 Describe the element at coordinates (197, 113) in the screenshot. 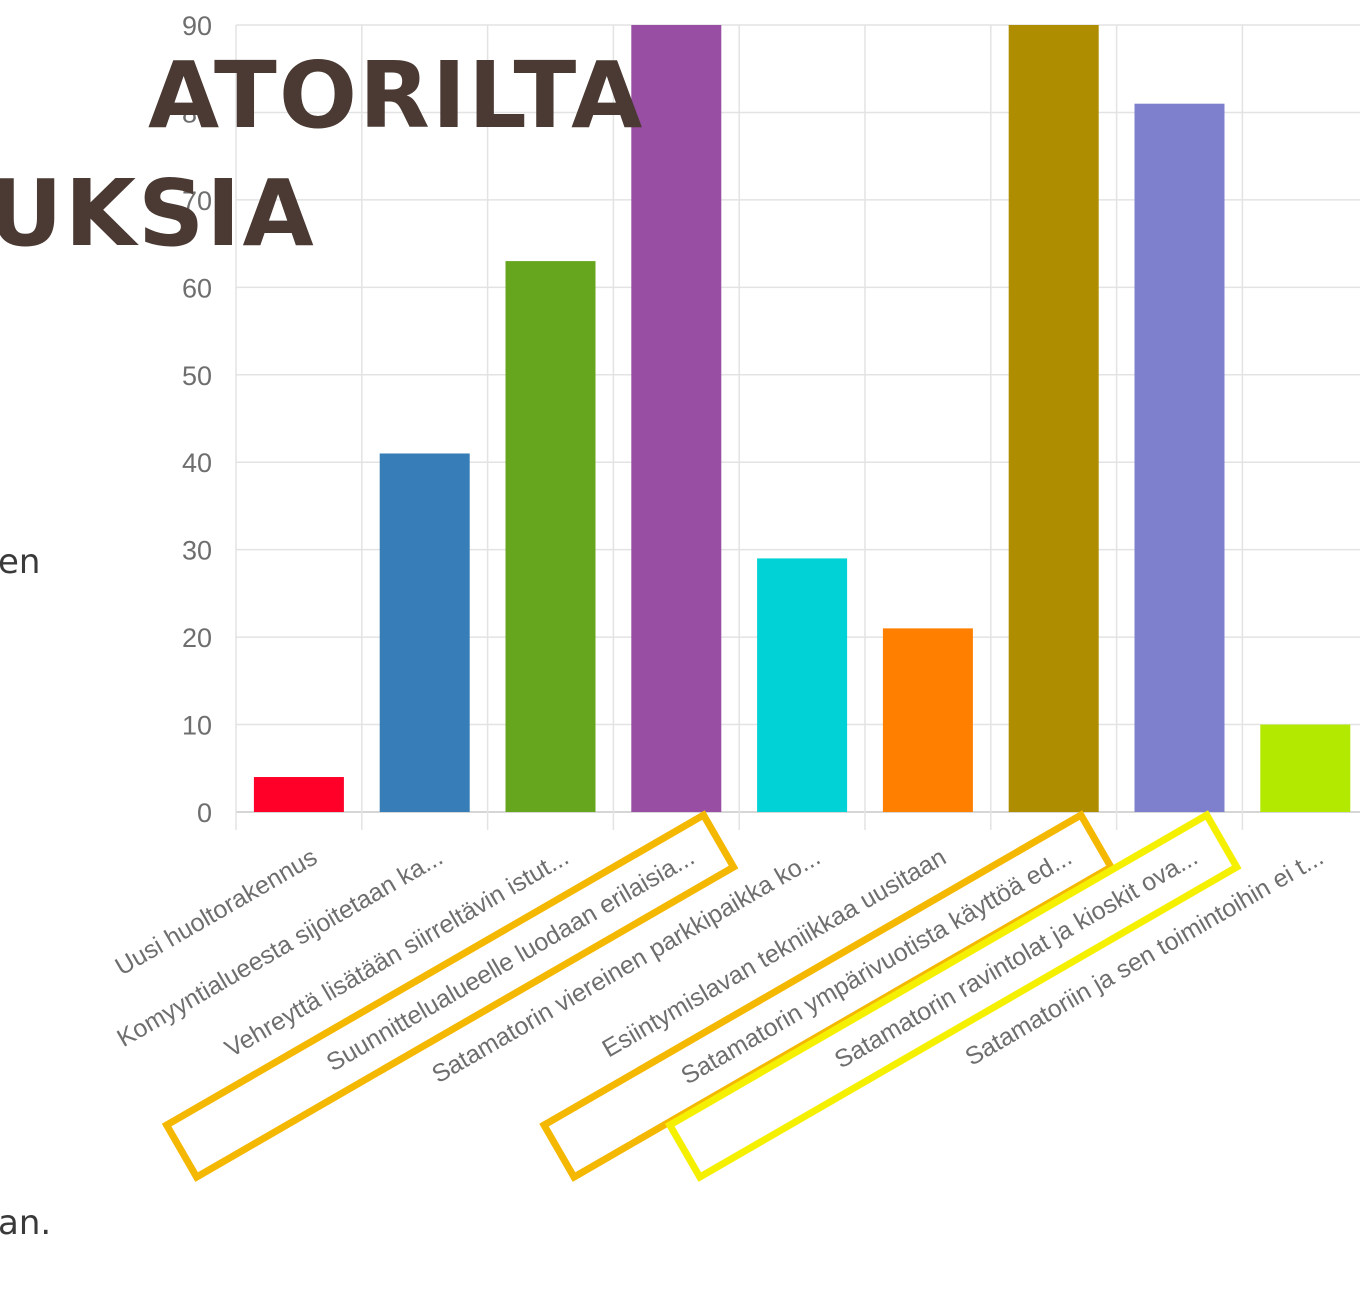

I see `y-tick-label: 80` at that location.